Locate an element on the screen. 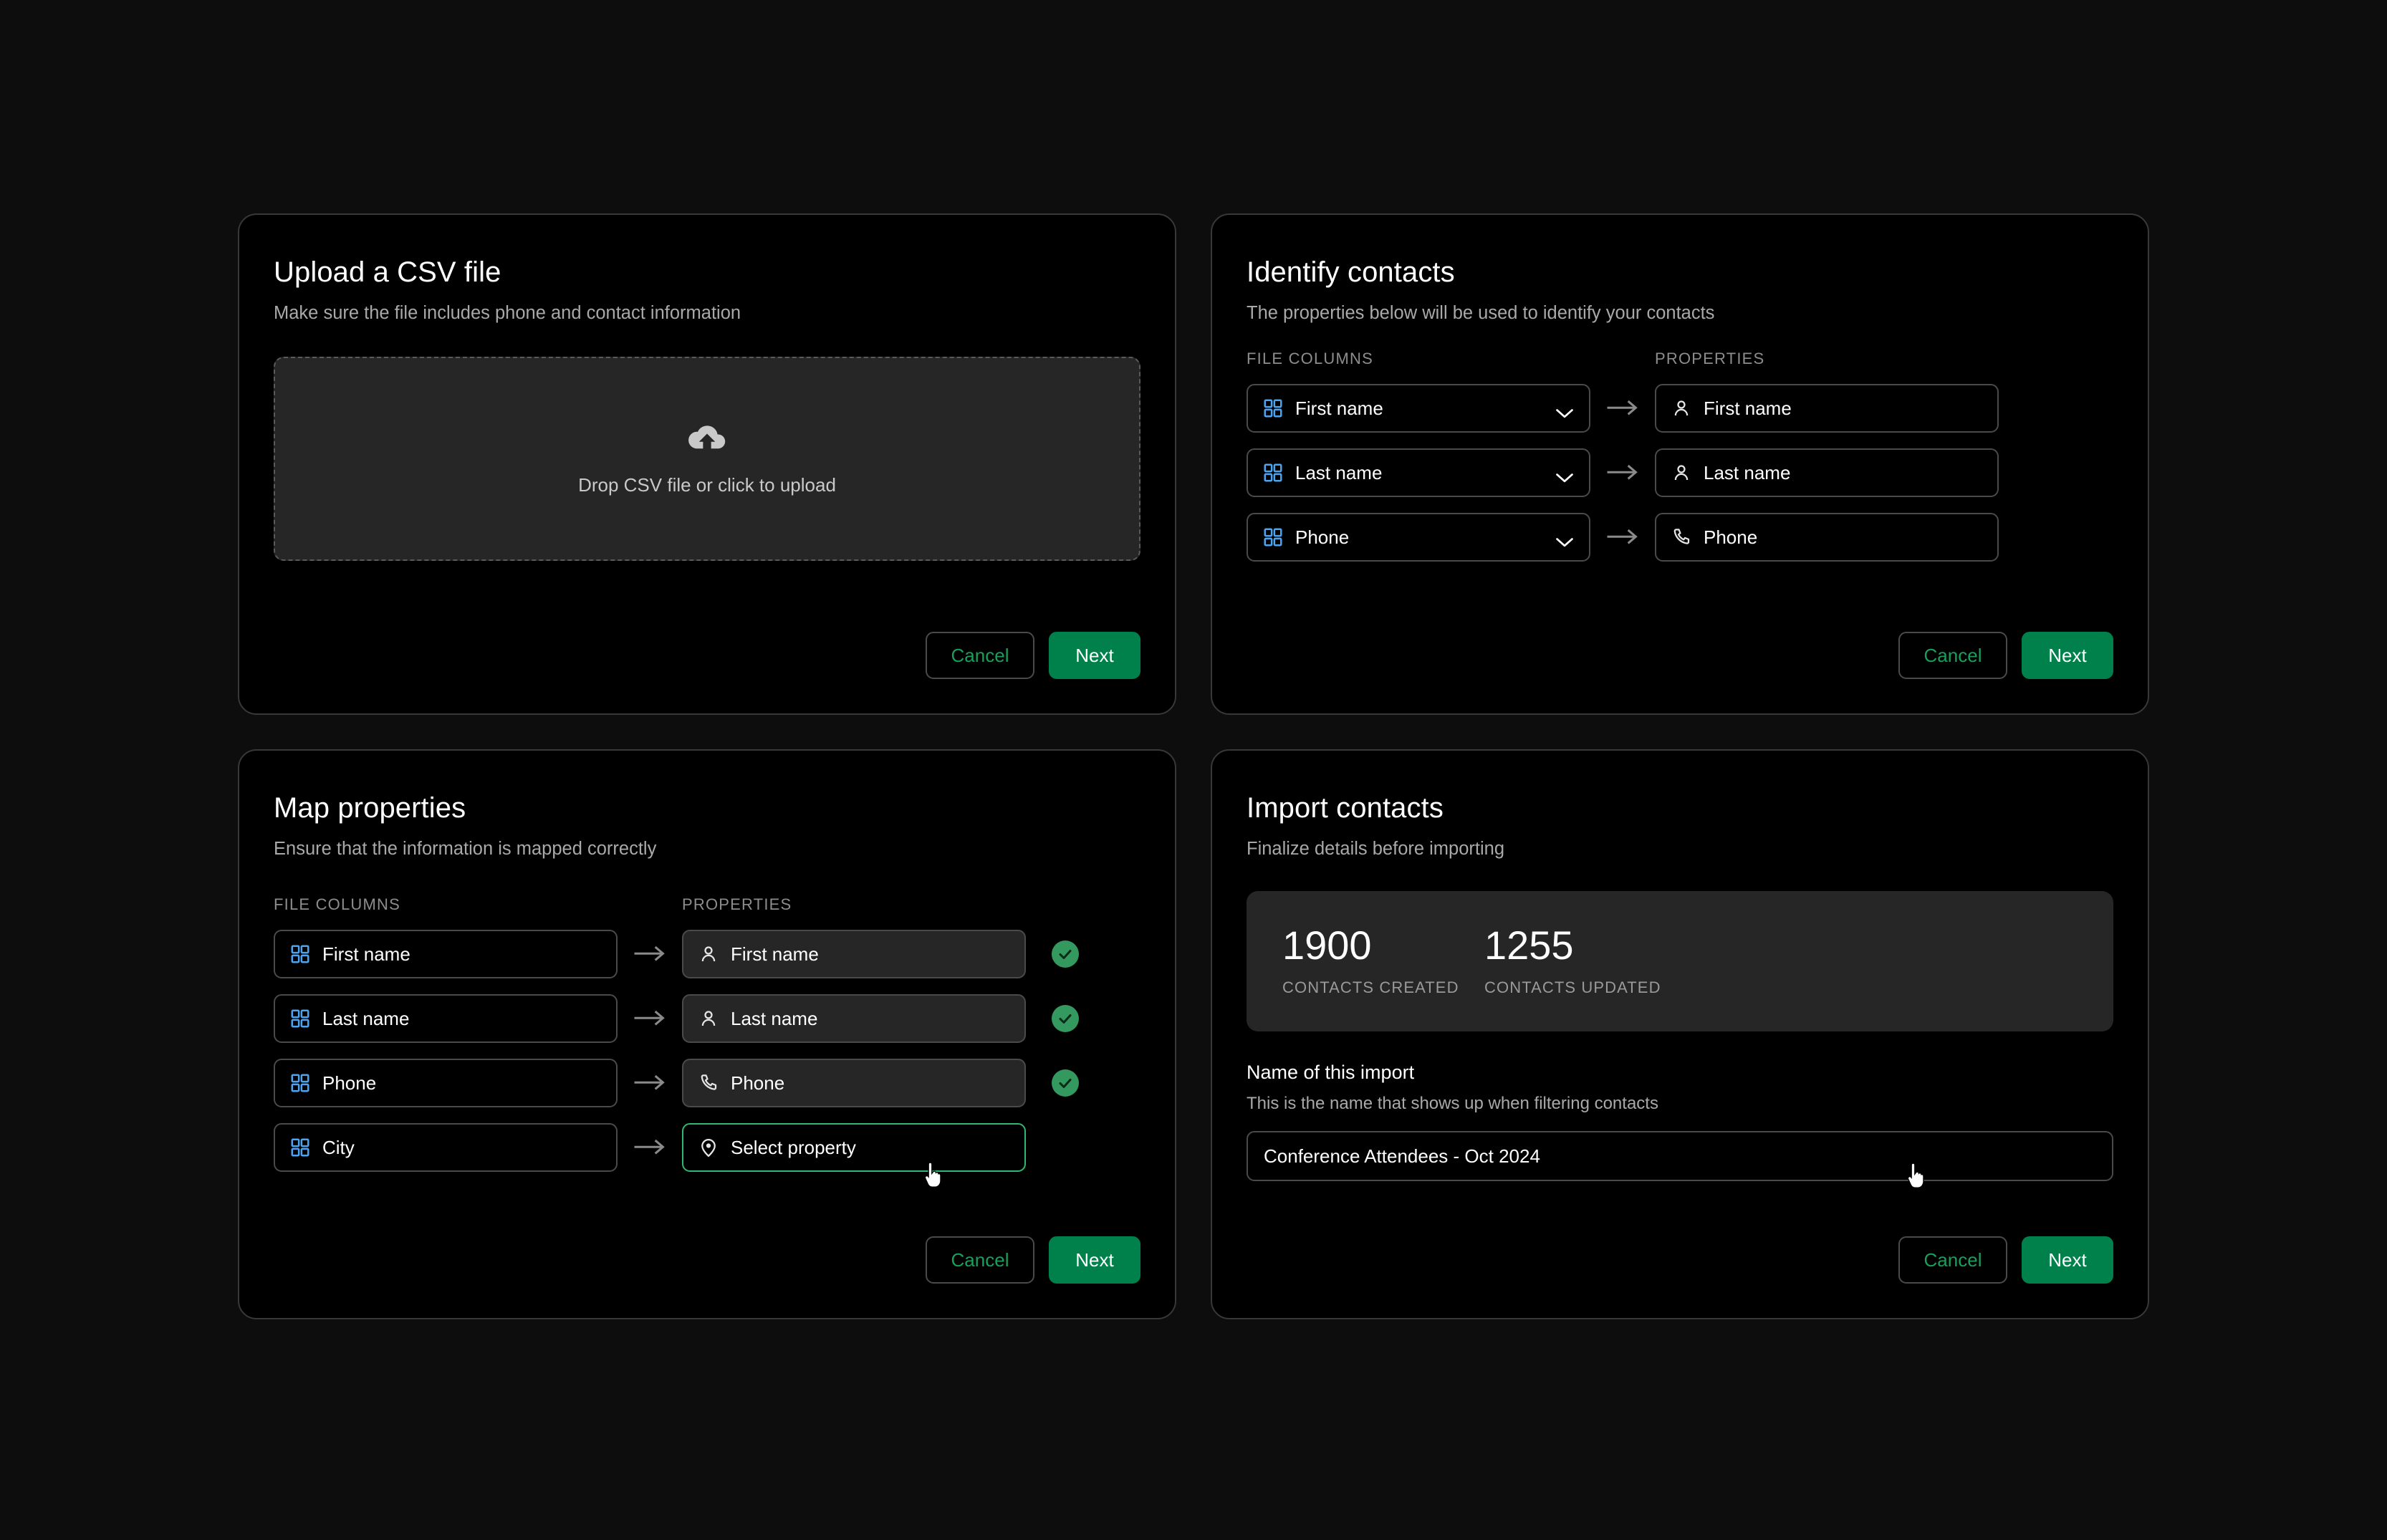  property-select: First name is located at coordinates (854, 954).